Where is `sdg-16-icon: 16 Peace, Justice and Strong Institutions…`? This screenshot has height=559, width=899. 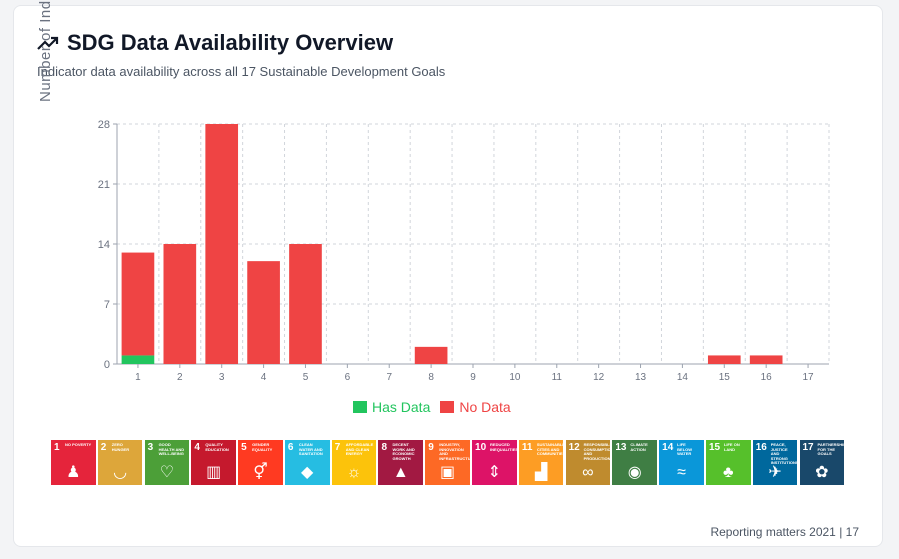 sdg-16-icon: 16 Peace, Justice and Strong Institutions… is located at coordinates (775, 462).